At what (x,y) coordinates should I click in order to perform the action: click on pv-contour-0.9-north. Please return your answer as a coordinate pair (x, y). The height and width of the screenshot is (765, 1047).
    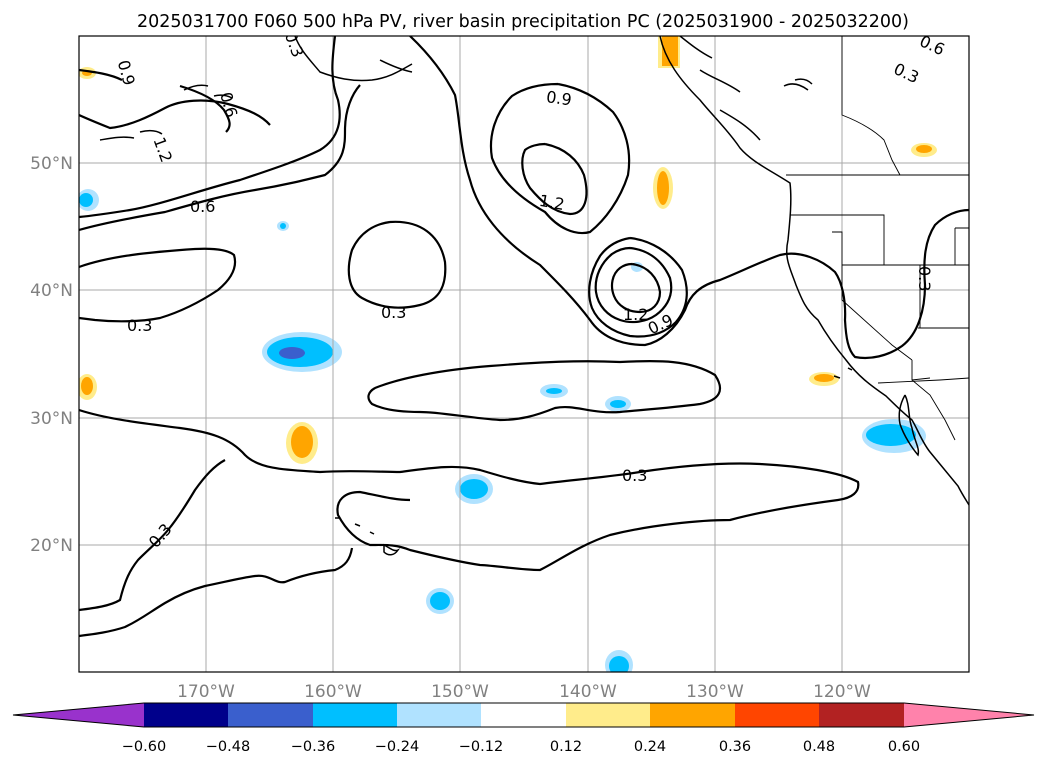
    Looking at the image, I should click on (560, 158).